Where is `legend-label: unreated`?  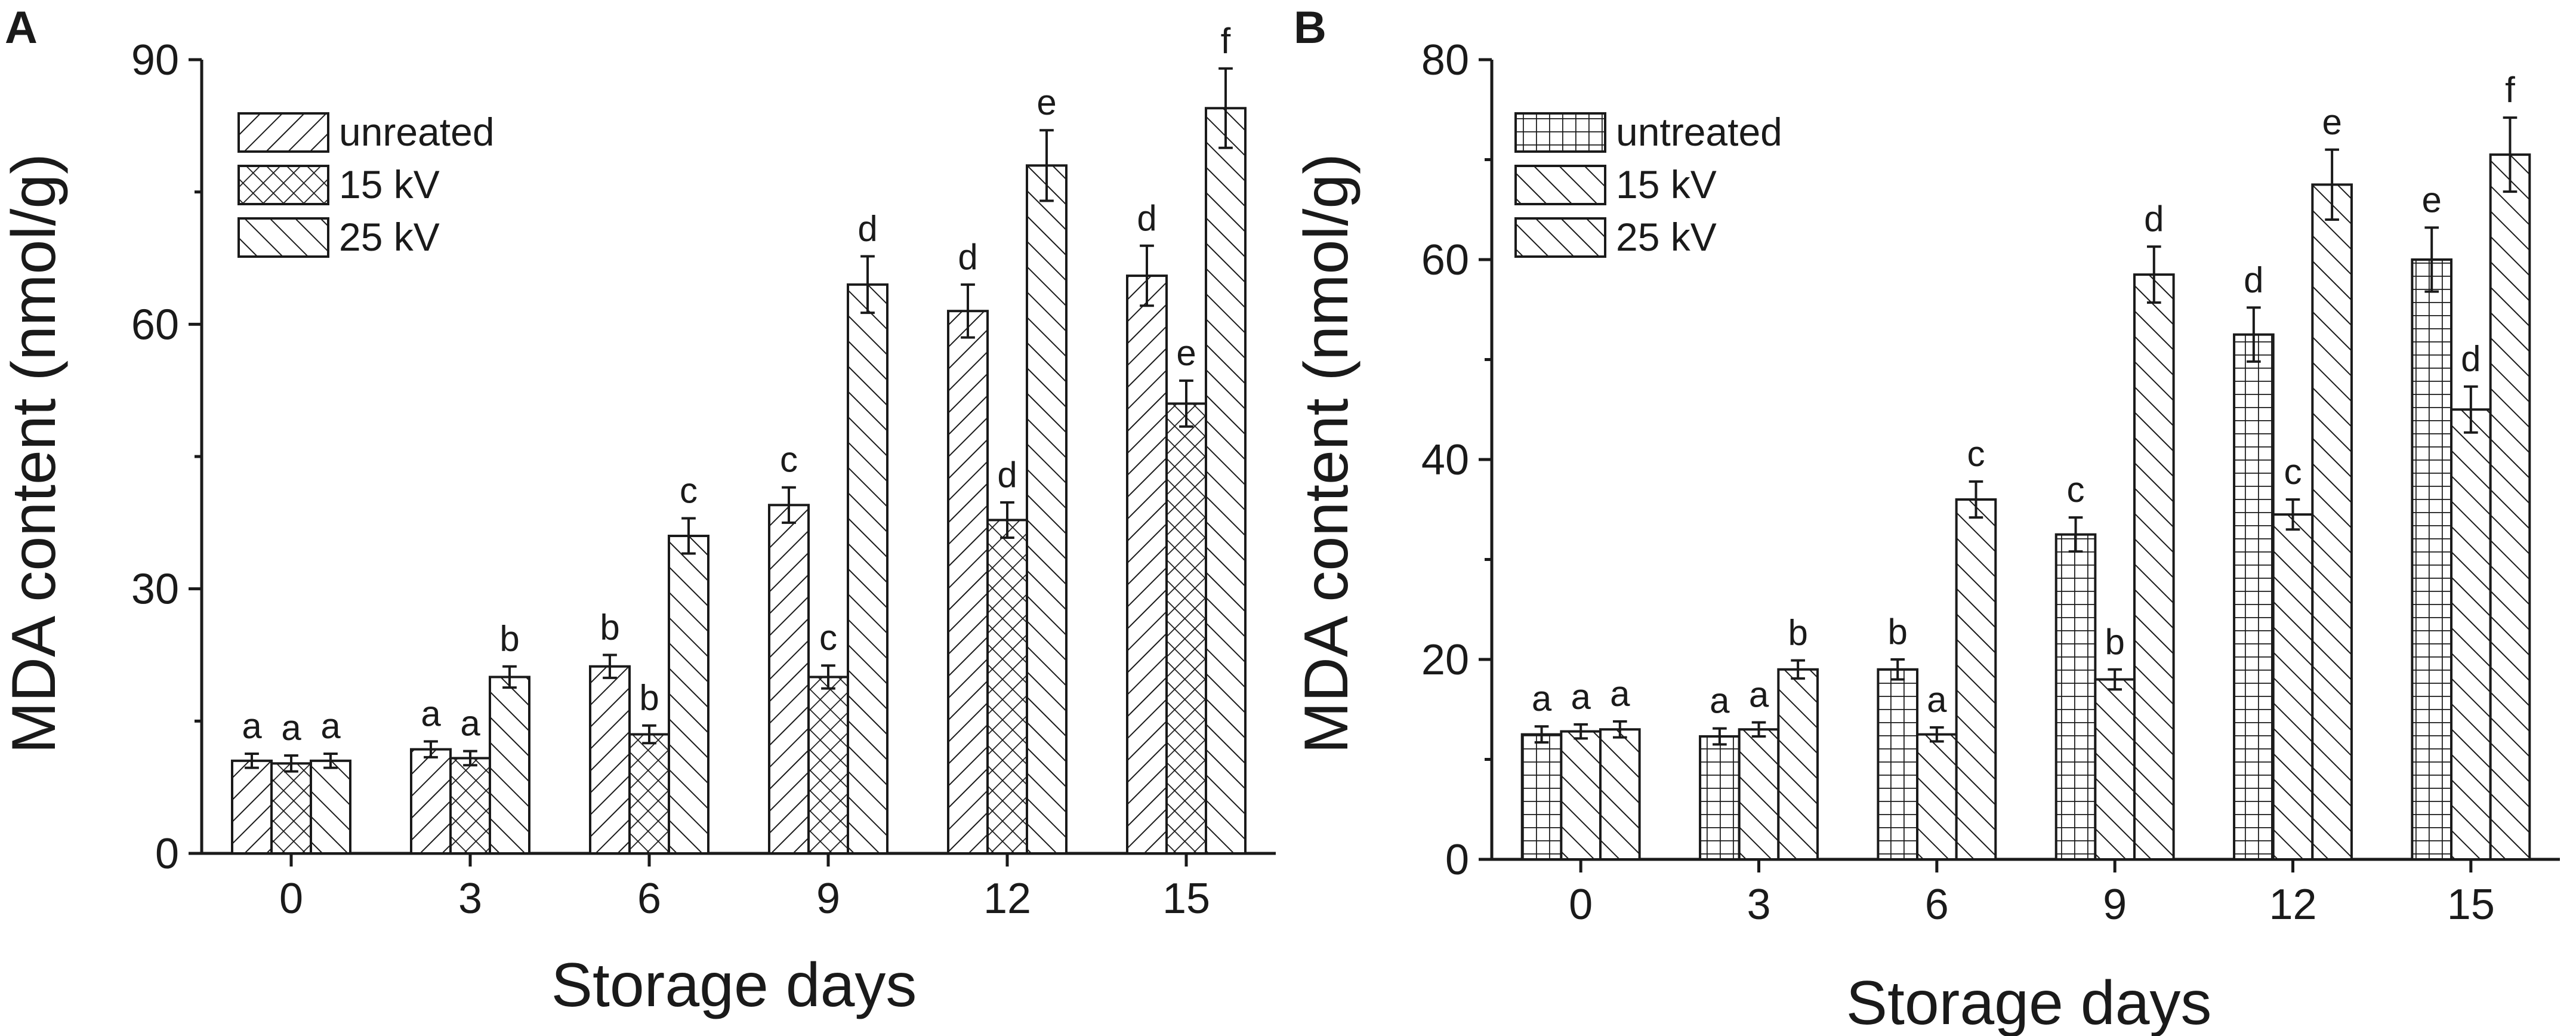 legend-label: unreated is located at coordinates (417, 132).